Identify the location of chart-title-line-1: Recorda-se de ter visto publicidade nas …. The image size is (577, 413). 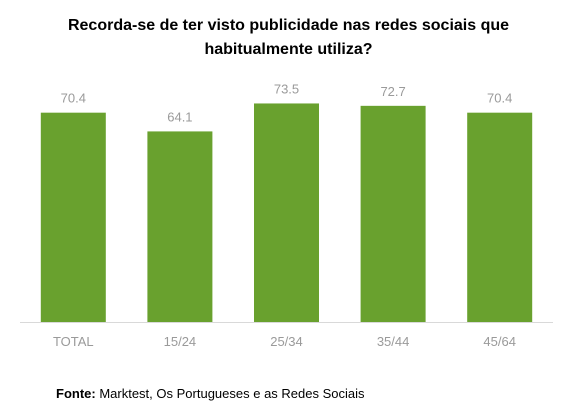
(288, 25).